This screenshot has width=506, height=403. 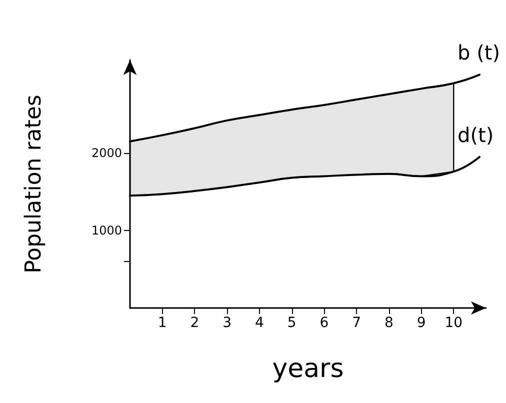 What do you see at coordinates (259, 323) in the screenshot?
I see `x-tick-label: 4` at bounding box center [259, 323].